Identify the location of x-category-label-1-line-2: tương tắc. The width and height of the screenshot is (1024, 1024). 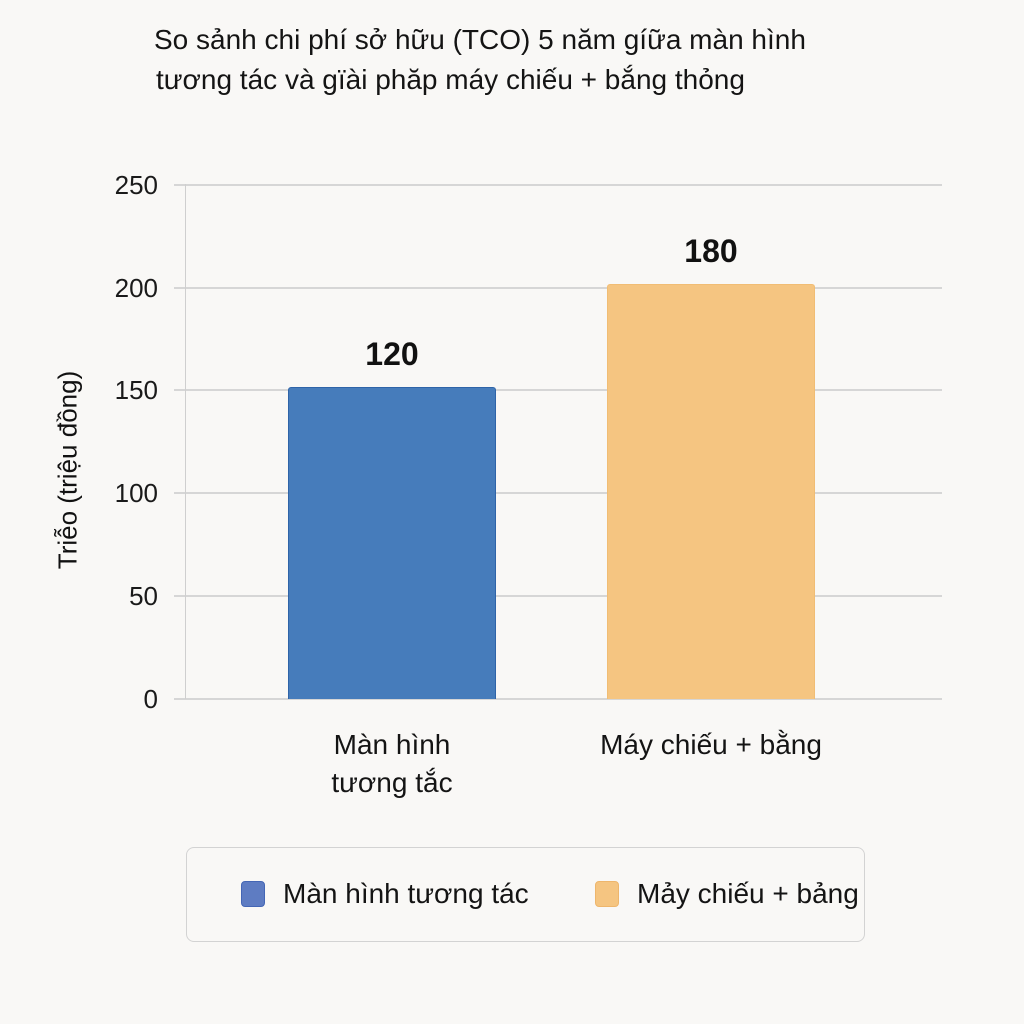
(392, 782).